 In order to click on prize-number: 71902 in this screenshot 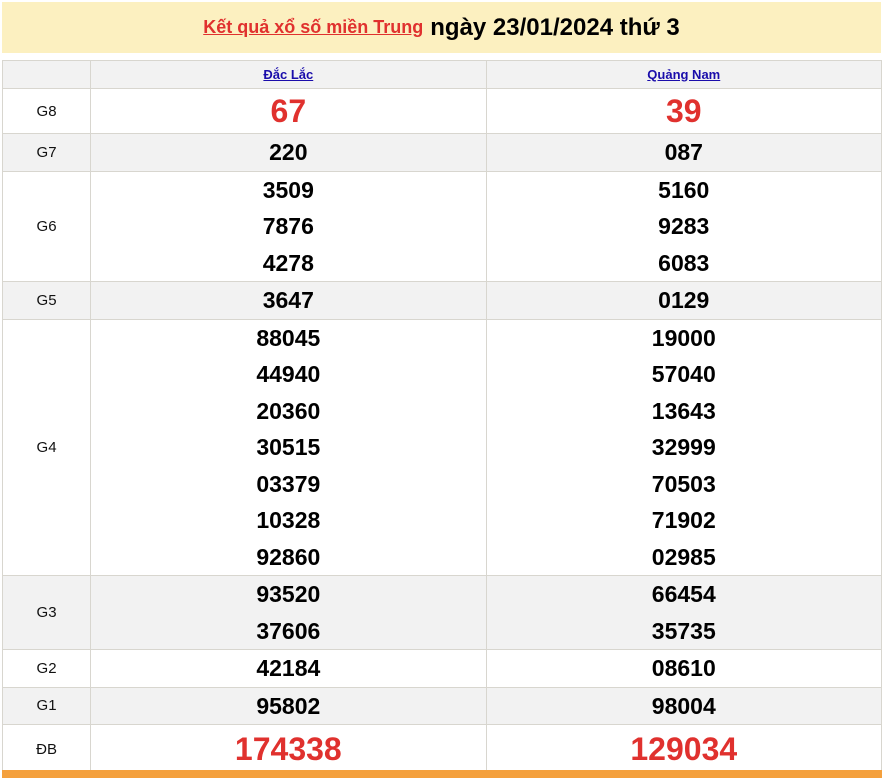, I will do `click(683, 520)`.